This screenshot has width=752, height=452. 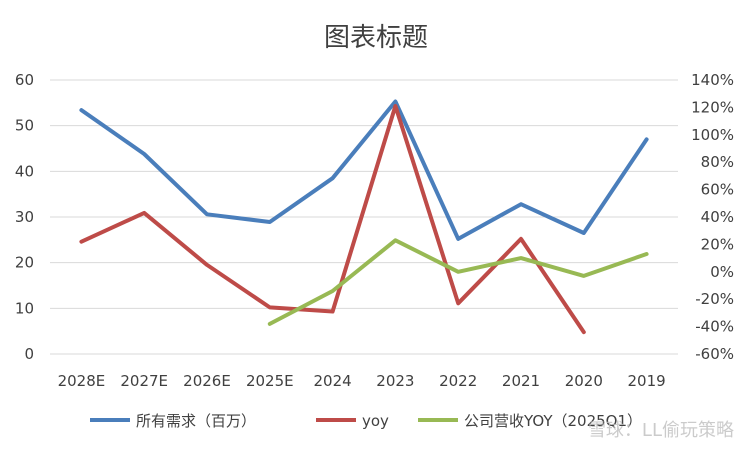 I want to click on x-tick-label: 2024, so click(x=333, y=381).